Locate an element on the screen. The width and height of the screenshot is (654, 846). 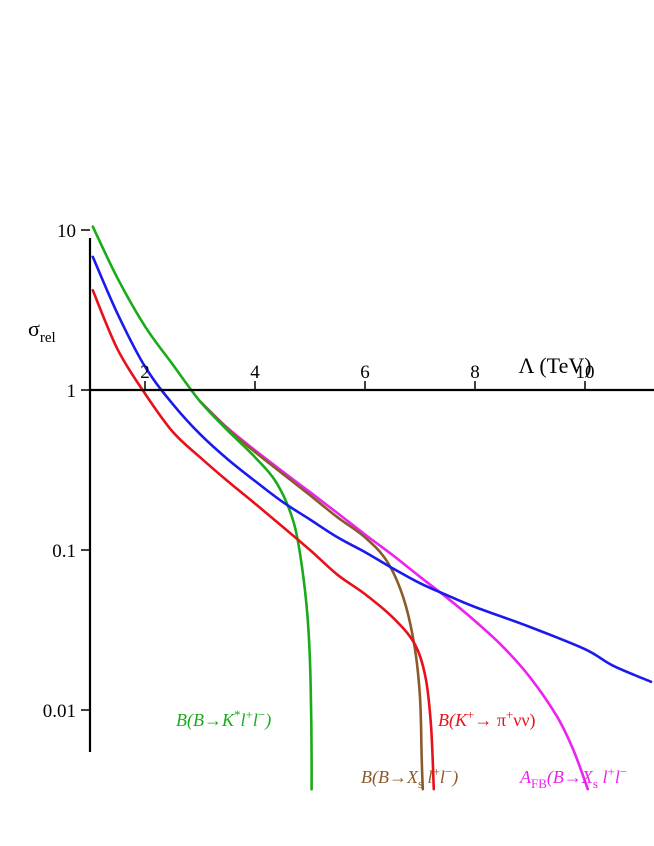
series-label-2: B(K+→ π+νν) is located at coordinates (487, 719).